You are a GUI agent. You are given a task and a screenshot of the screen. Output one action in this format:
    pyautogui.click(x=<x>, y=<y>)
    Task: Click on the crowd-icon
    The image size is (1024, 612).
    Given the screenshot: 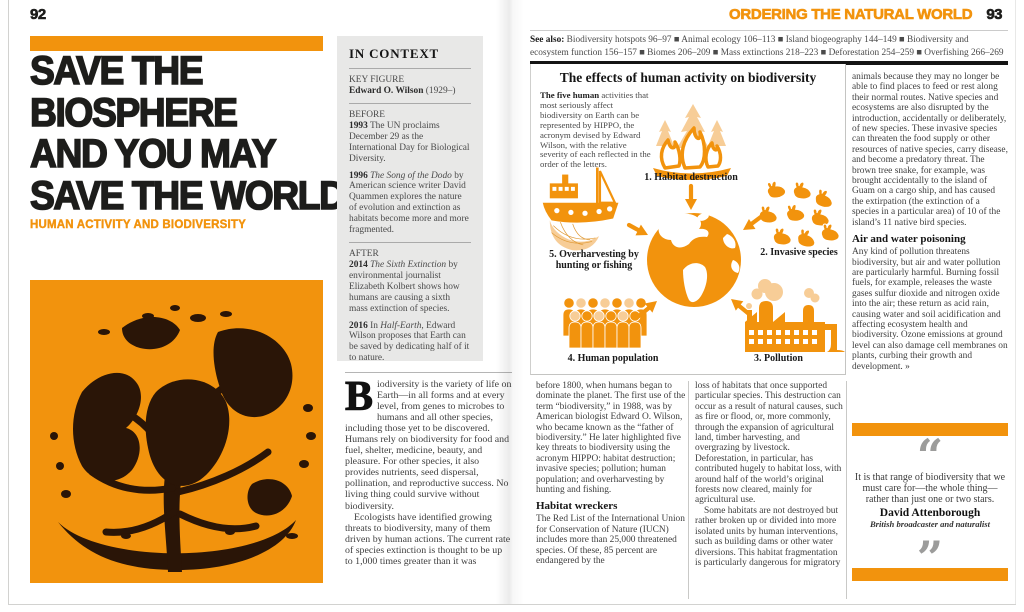 What is the action you would take?
    pyautogui.click(x=605, y=323)
    